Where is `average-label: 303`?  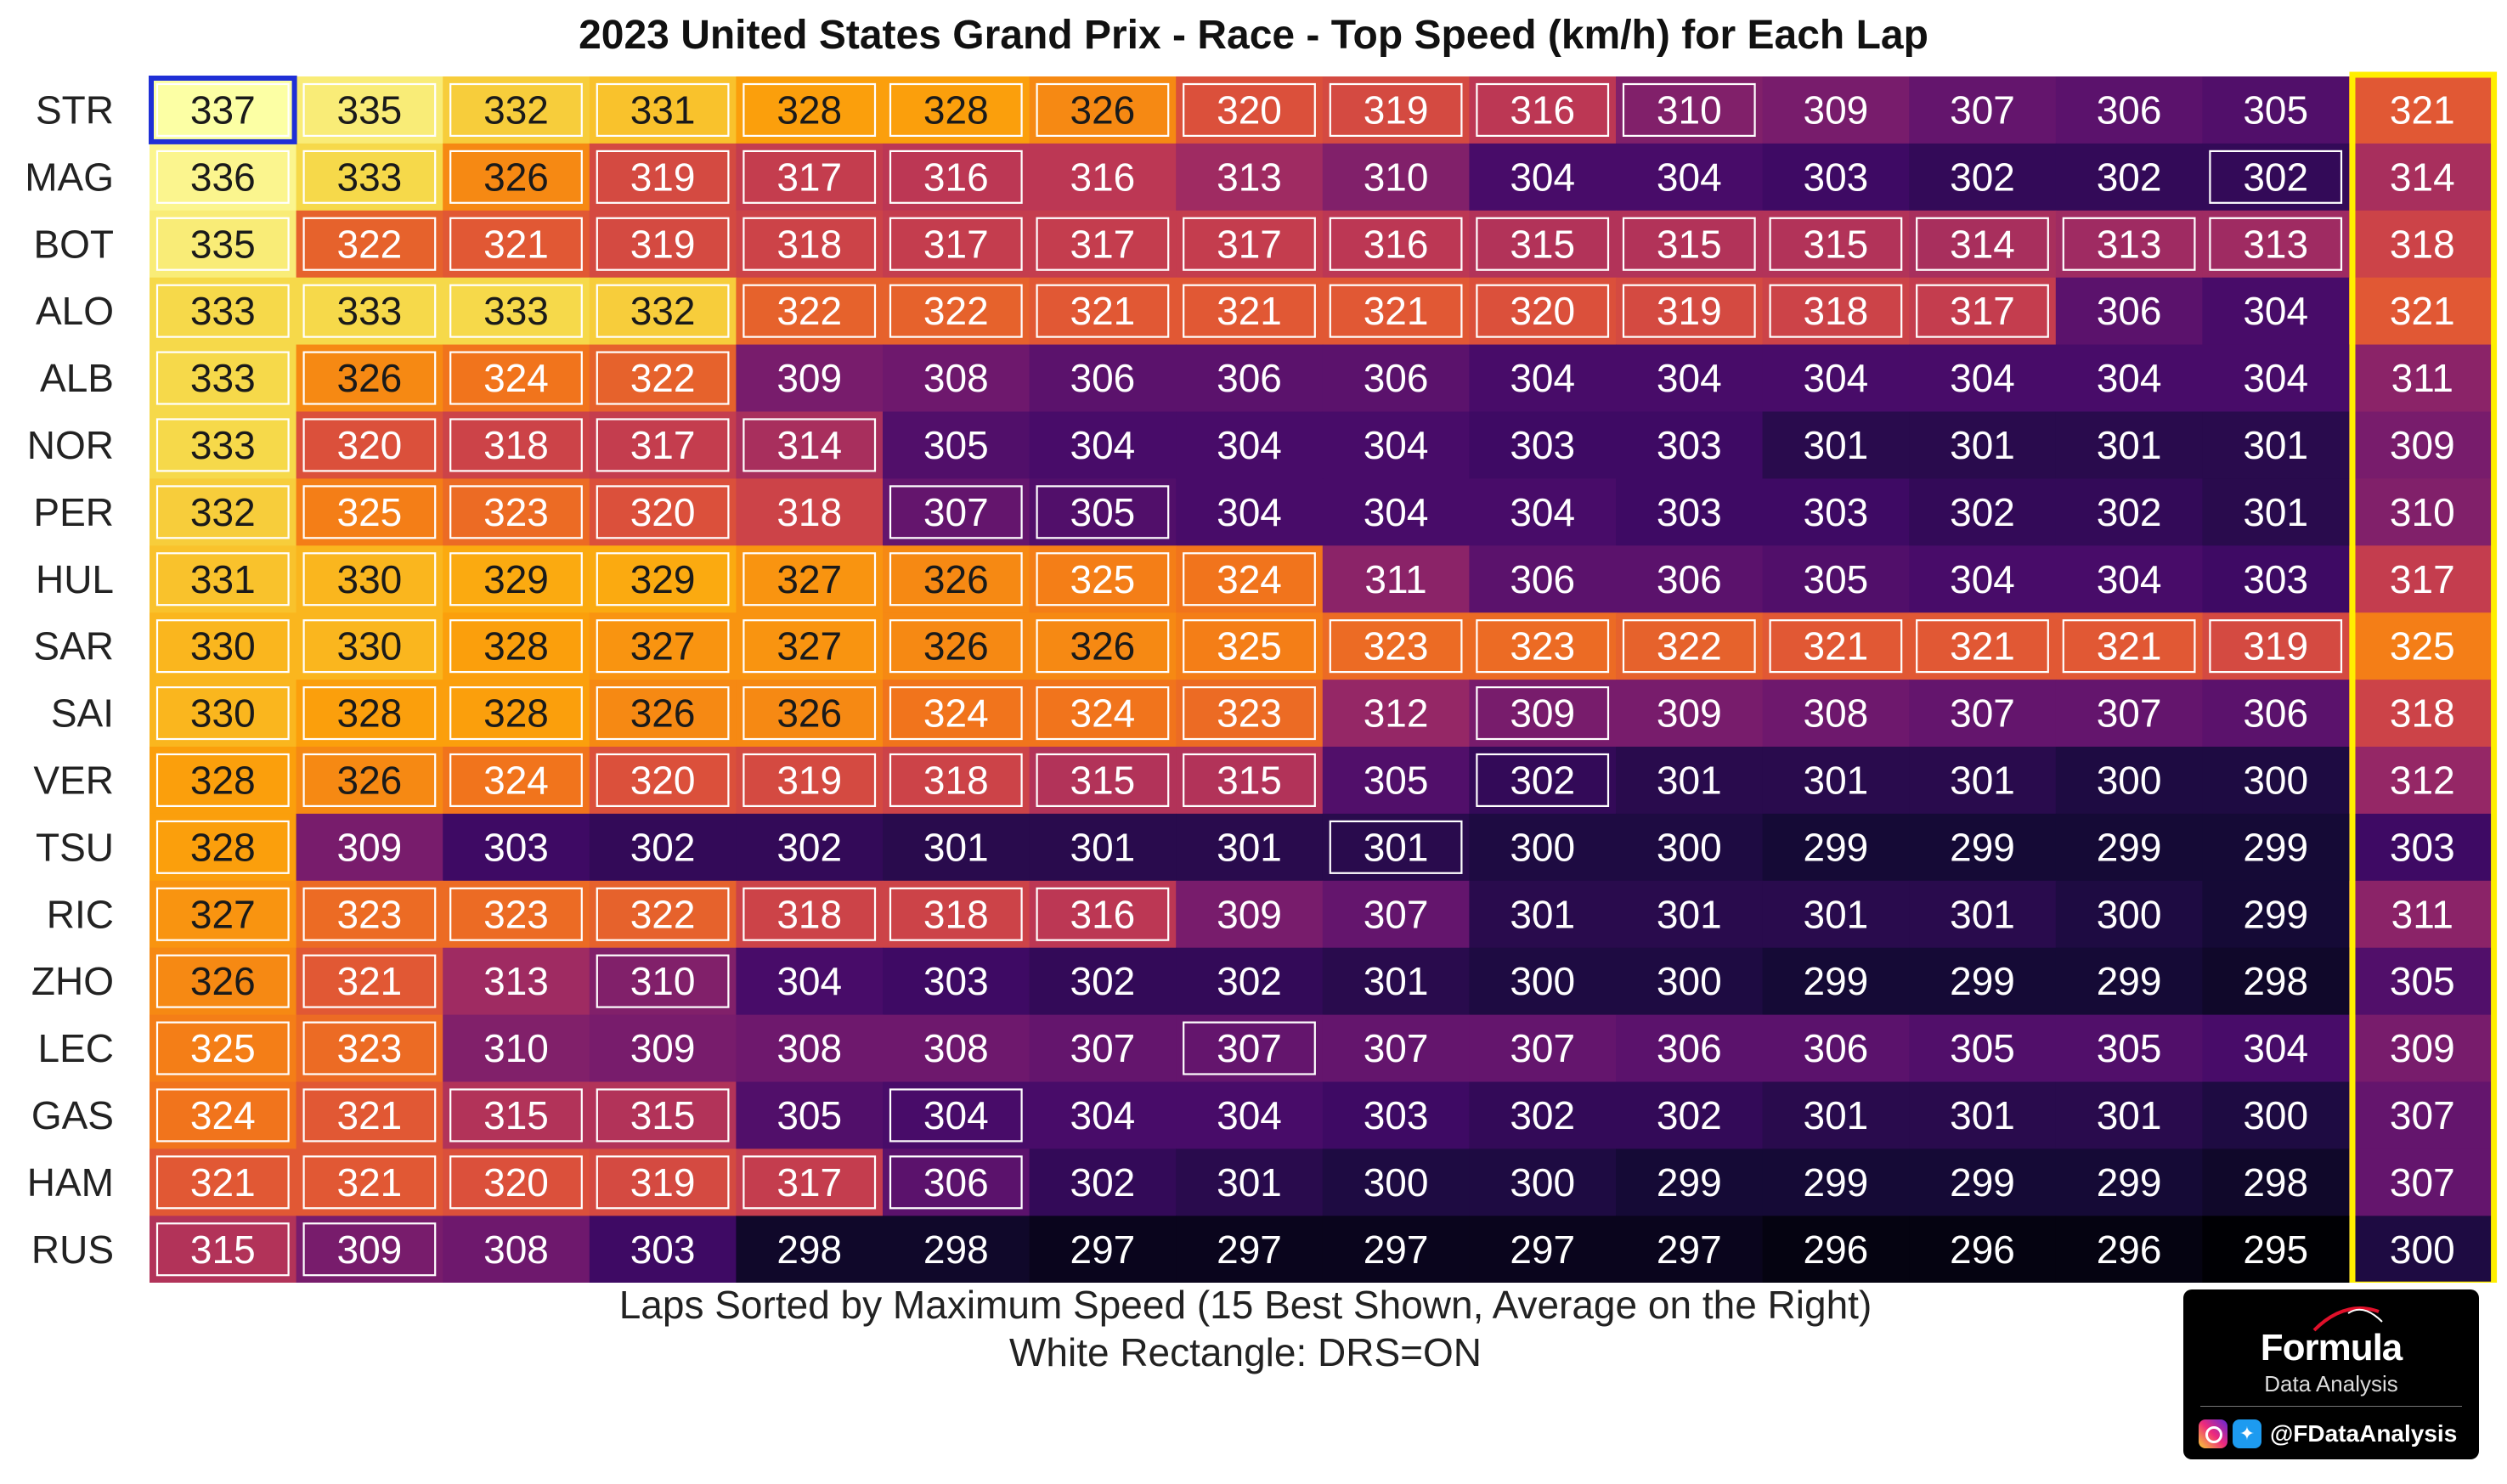
average-label: 303 is located at coordinates (2422, 847).